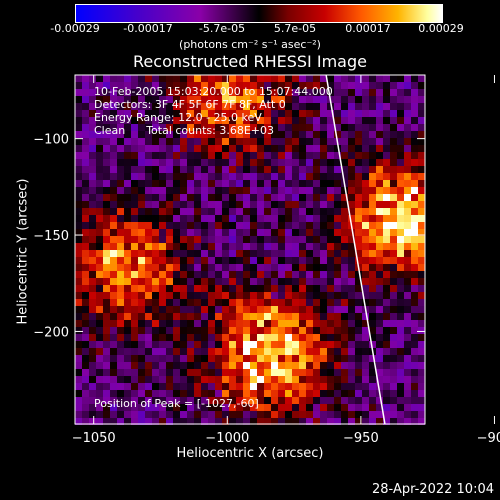  Describe the element at coordinates (190, 104) in the screenshot. I see `detectors: Detectors: 3F 4F 5F 6F 7F 8F, Att 0` at that location.